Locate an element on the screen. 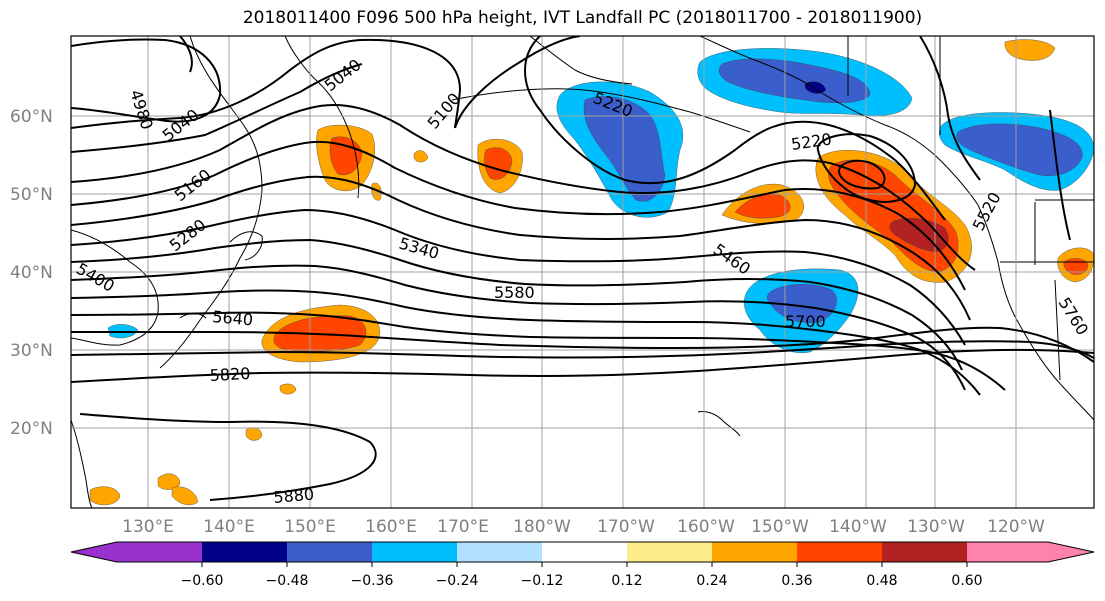 The height and width of the screenshot is (601, 1105). lon-label: 150°W is located at coordinates (780, 527).